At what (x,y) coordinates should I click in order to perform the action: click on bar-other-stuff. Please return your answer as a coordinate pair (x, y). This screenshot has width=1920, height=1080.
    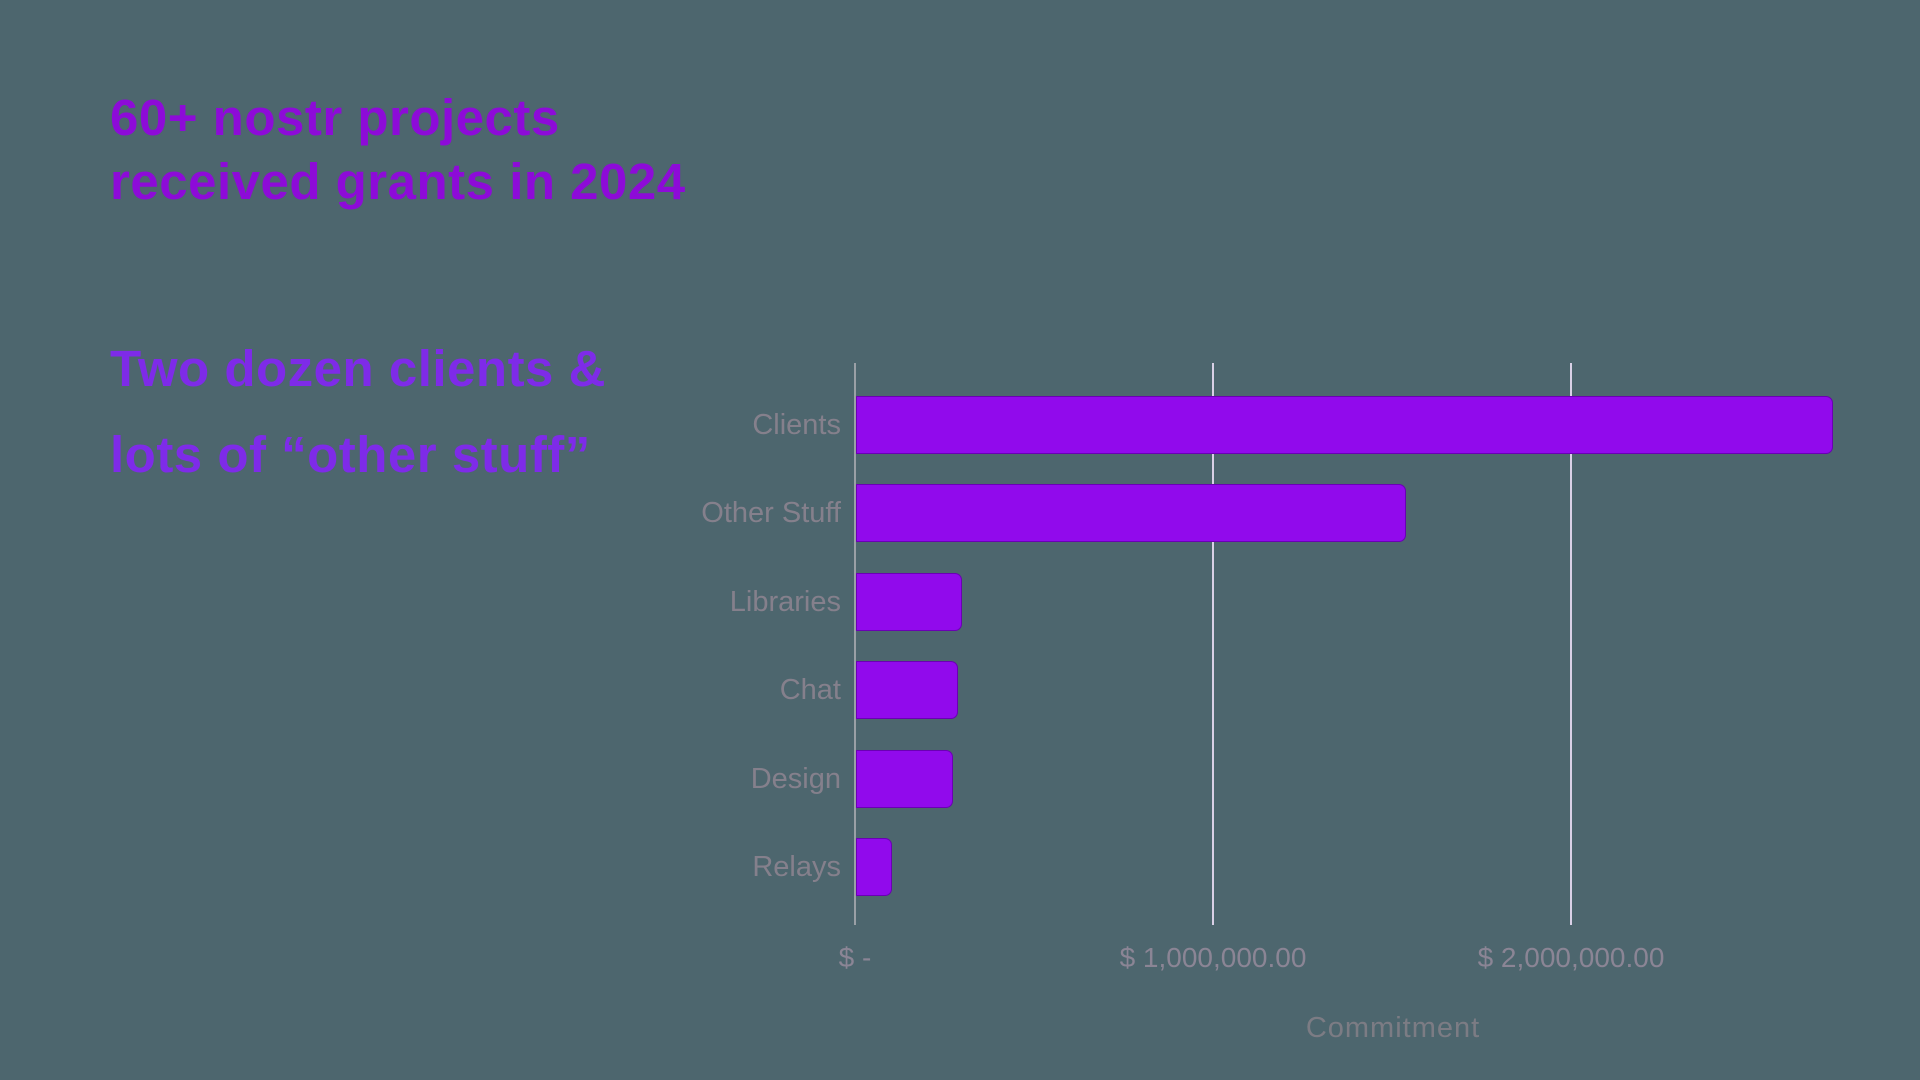
    Looking at the image, I should click on (1131, 513).